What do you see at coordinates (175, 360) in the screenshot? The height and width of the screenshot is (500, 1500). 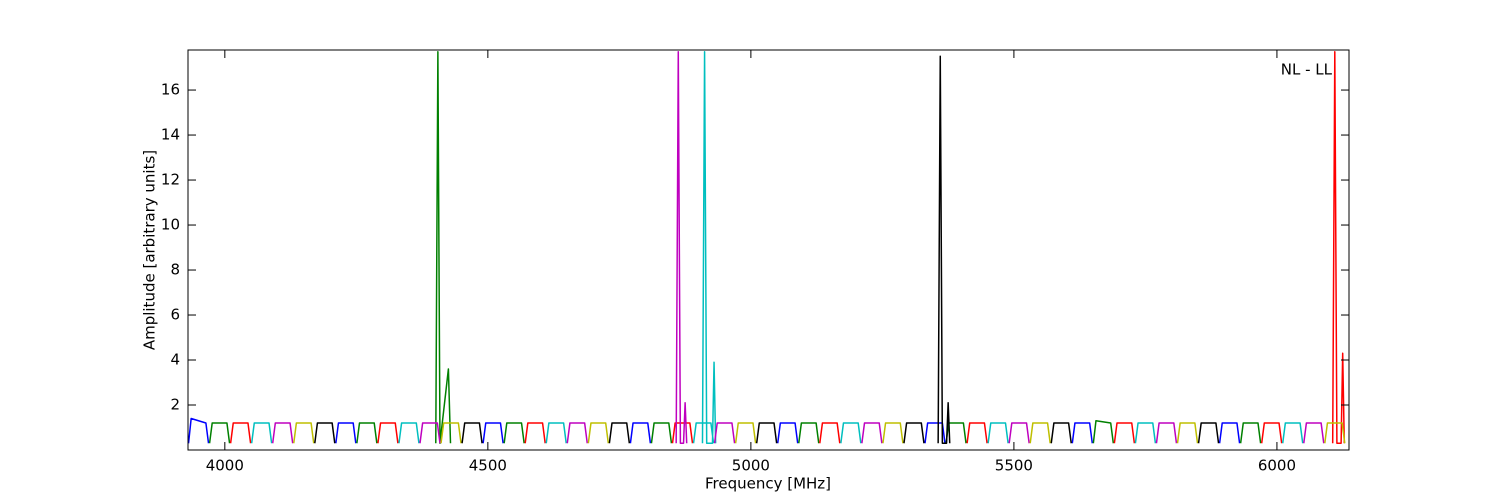 I see `y-tick-label: 4` at bounding box center [175, 360].